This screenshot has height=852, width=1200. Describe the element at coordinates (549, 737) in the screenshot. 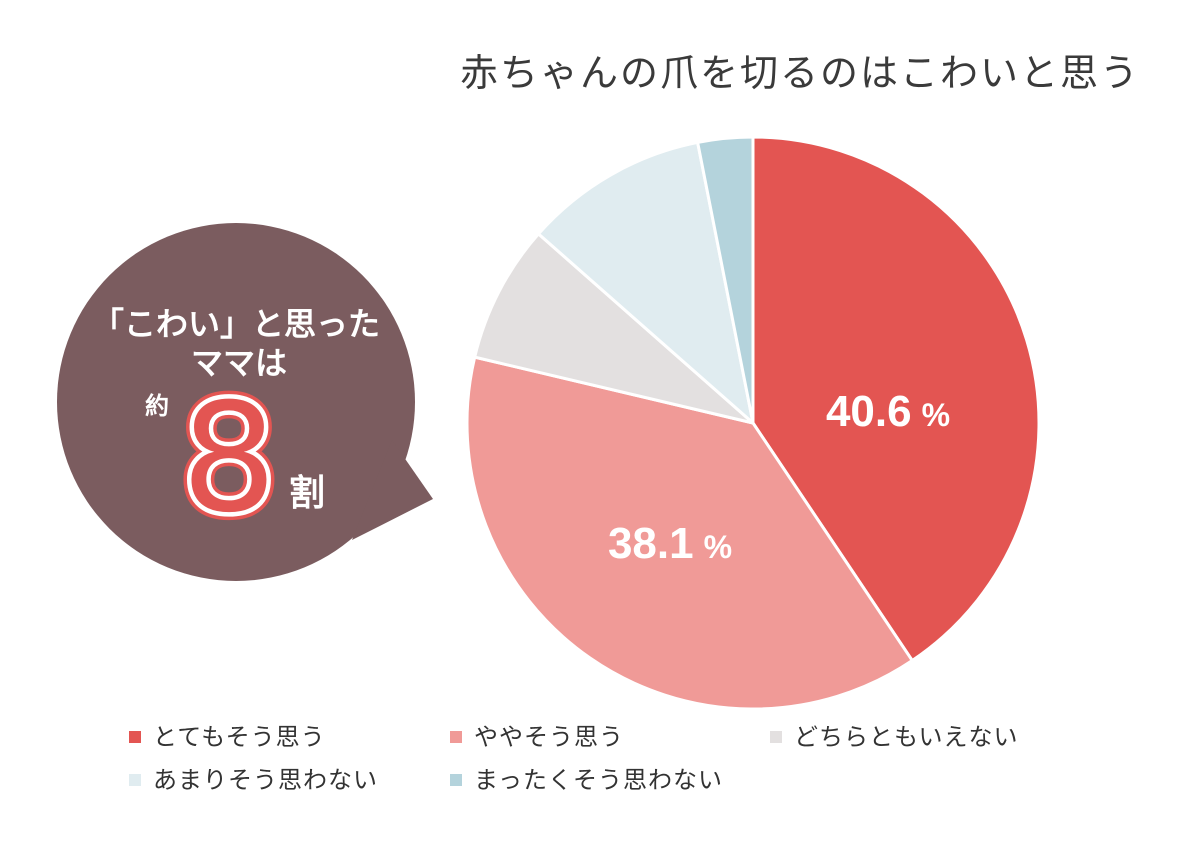

I see `legend-label: ややそう思う` at that location.